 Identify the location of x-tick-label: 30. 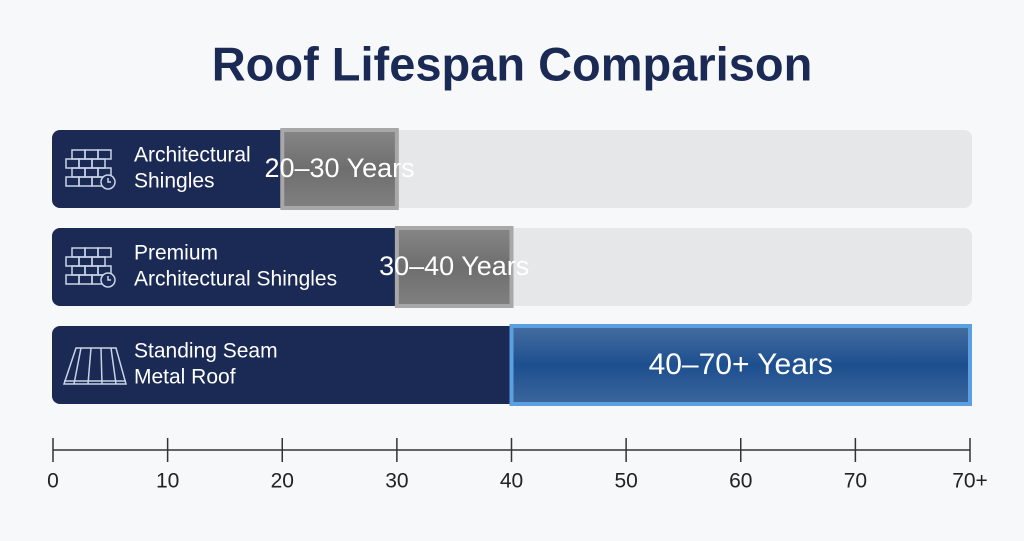
(396, 481).